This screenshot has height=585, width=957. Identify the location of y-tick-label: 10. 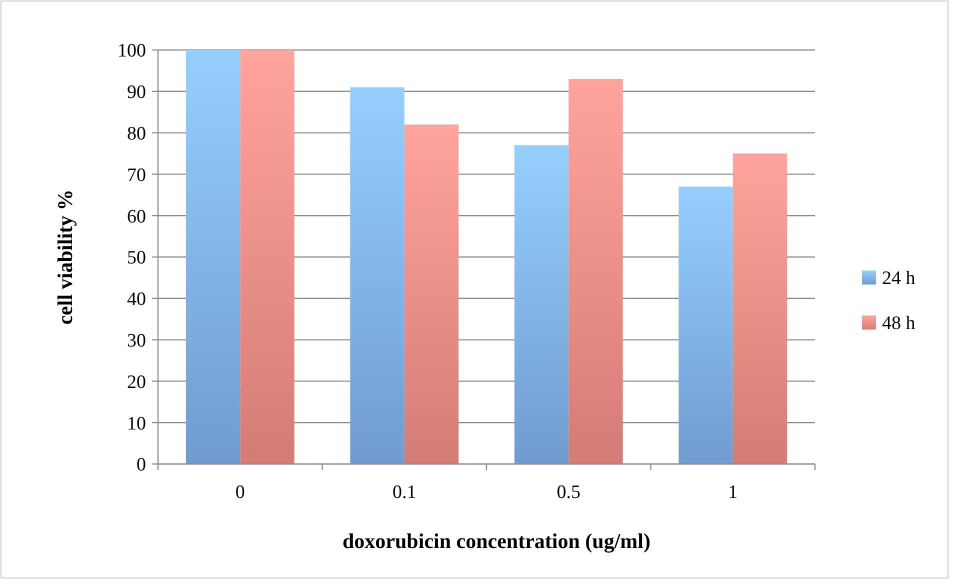
(136, 423).